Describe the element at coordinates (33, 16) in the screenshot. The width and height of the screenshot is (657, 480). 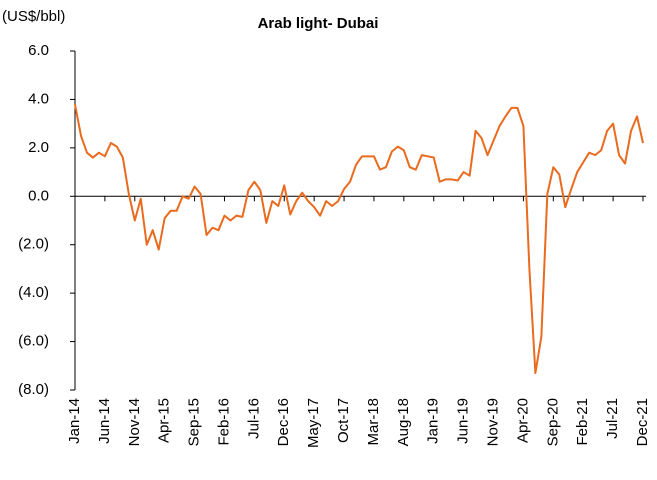
I see `y-axis-label: (US$/bbl)` at that location.